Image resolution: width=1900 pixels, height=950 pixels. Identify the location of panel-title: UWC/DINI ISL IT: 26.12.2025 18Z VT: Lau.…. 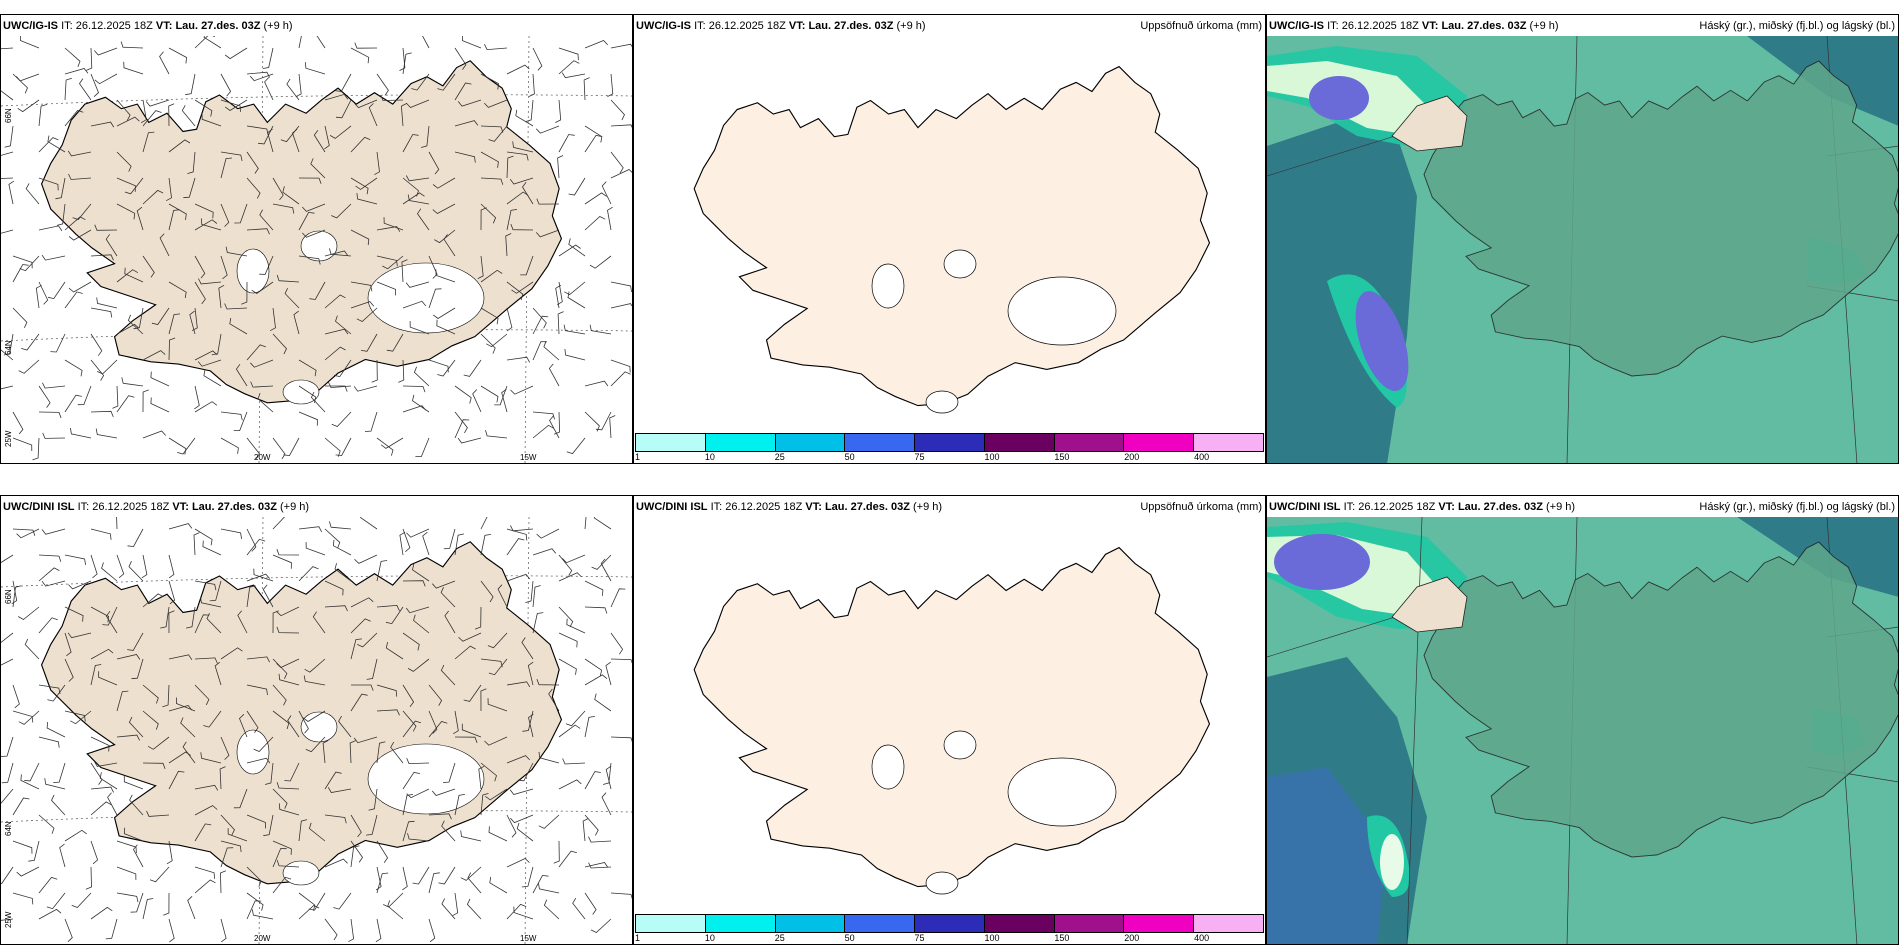
(1422, 507).